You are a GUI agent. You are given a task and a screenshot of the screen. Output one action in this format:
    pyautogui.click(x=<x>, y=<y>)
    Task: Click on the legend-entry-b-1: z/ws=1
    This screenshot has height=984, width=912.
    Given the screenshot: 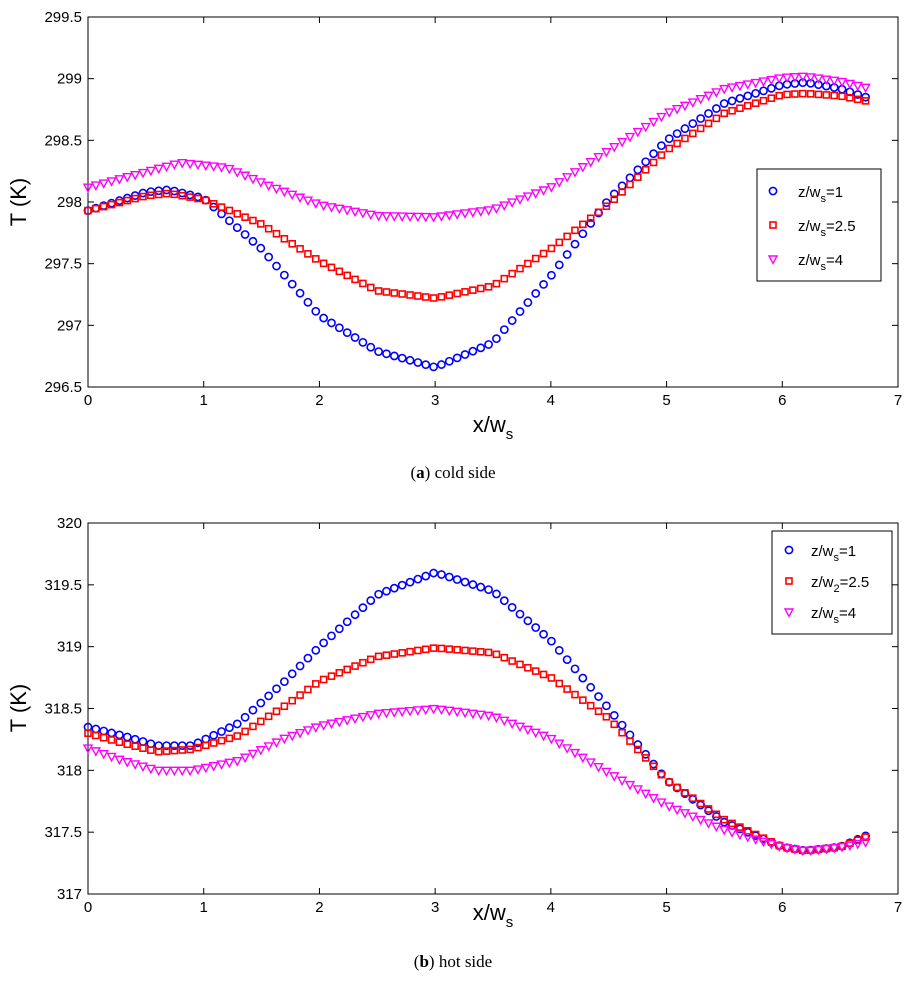 What is the action you would take?
    pyautogui.click(x=833, y=553)
    